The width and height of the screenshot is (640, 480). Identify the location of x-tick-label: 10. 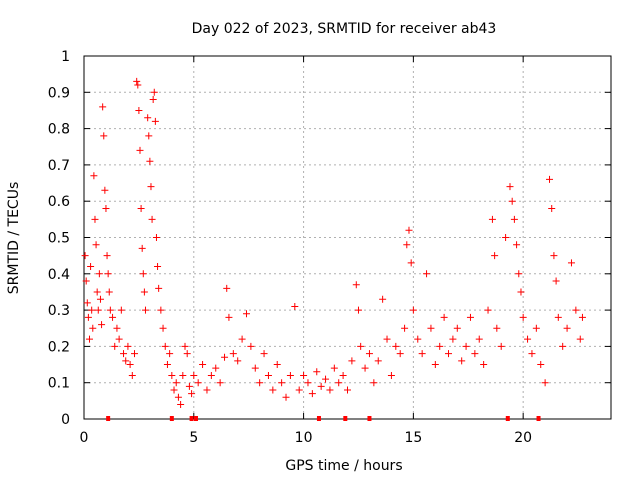
(304, 438).